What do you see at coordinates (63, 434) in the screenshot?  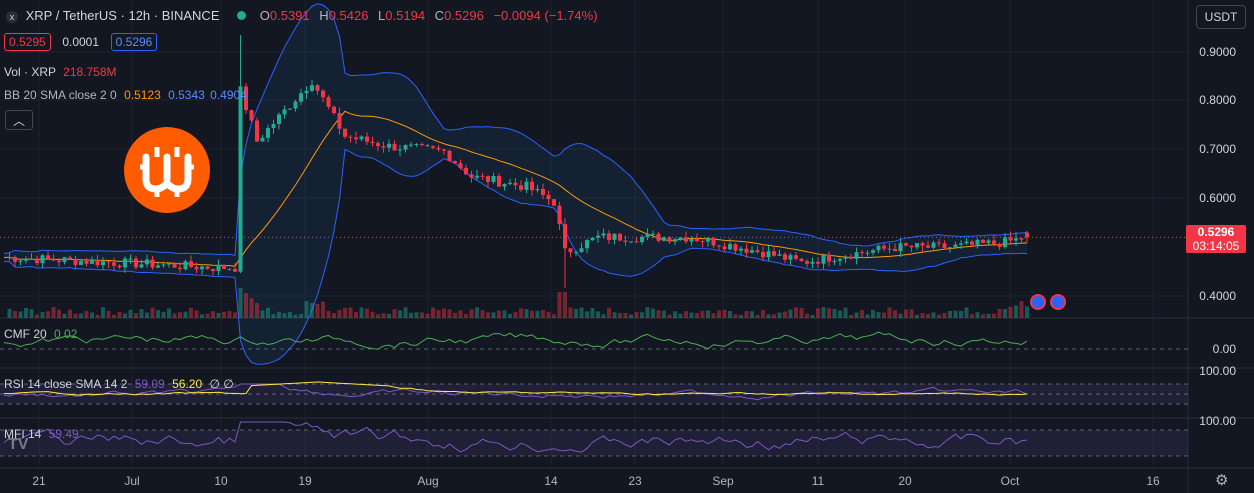 I see `mfi-value: 59.49` at bounding box center [63, 434].